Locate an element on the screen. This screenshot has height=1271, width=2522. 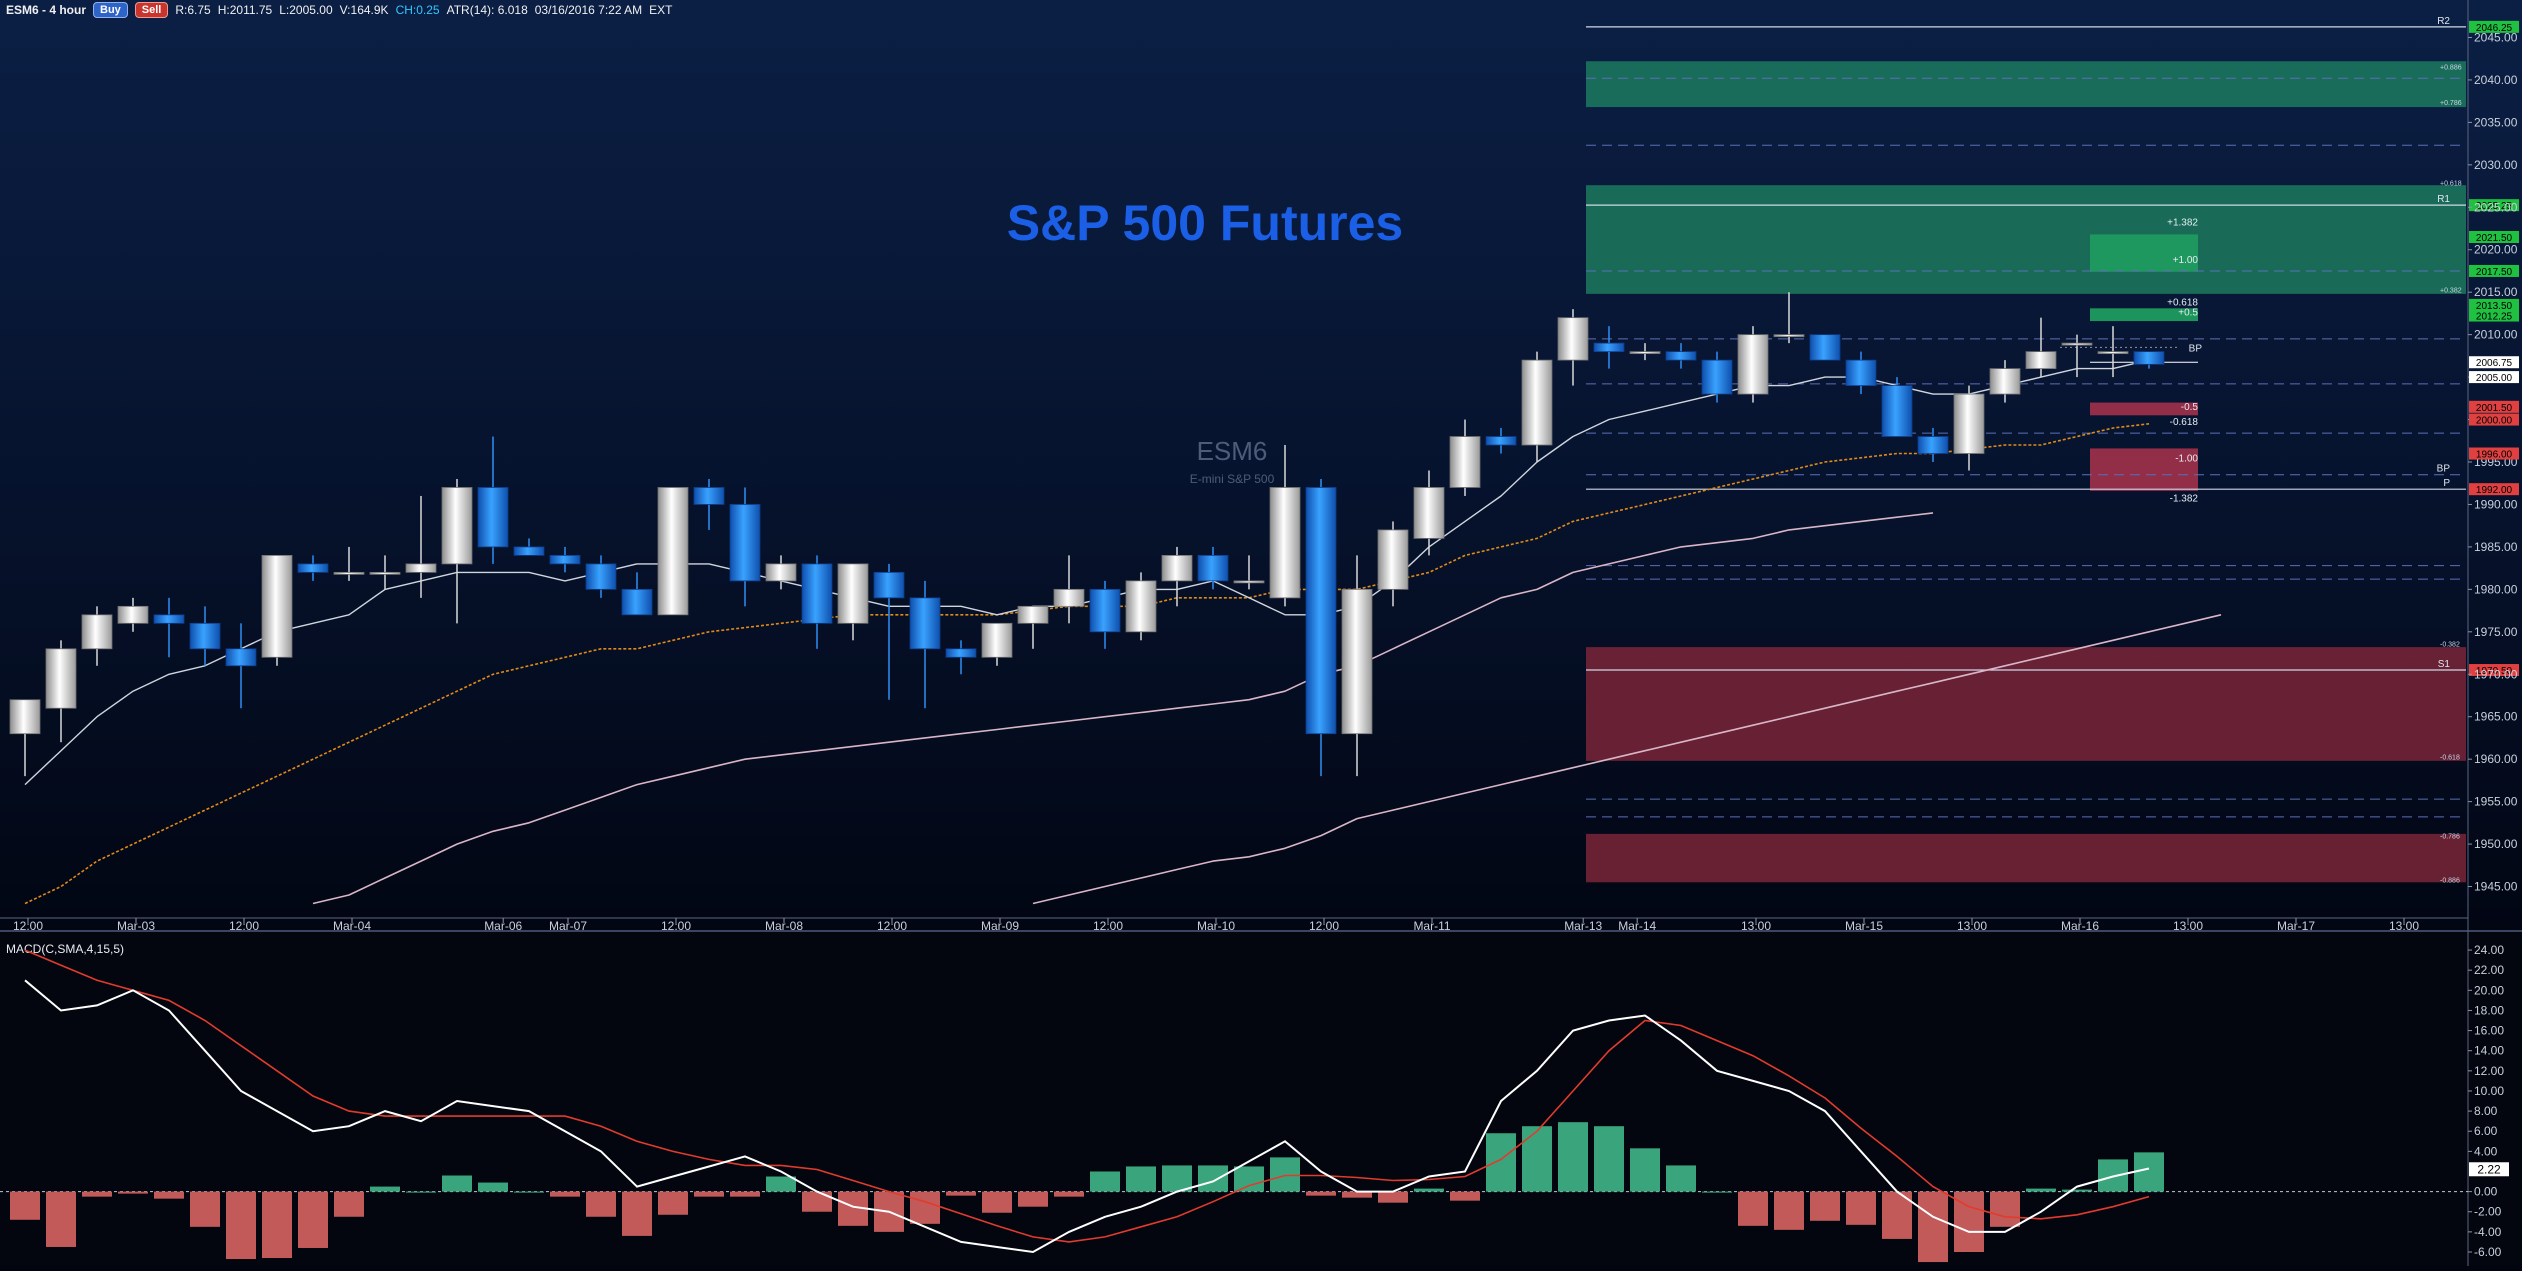
time-tick-label: Mar-09 is located at coordinates (1000, 926).